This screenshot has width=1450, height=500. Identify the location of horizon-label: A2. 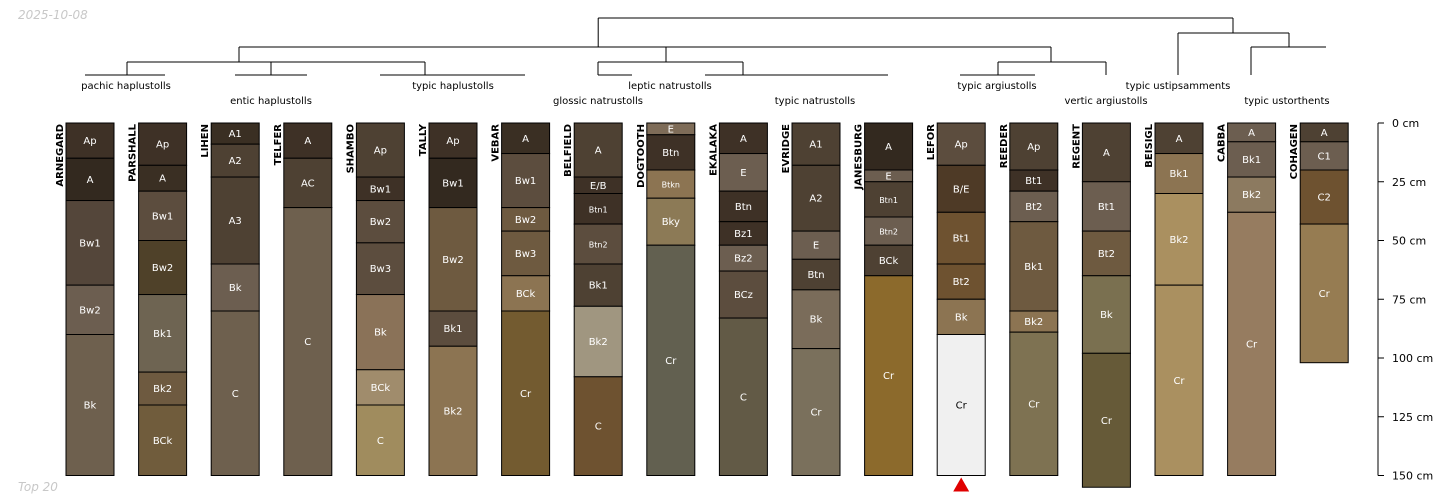
(235, 161).